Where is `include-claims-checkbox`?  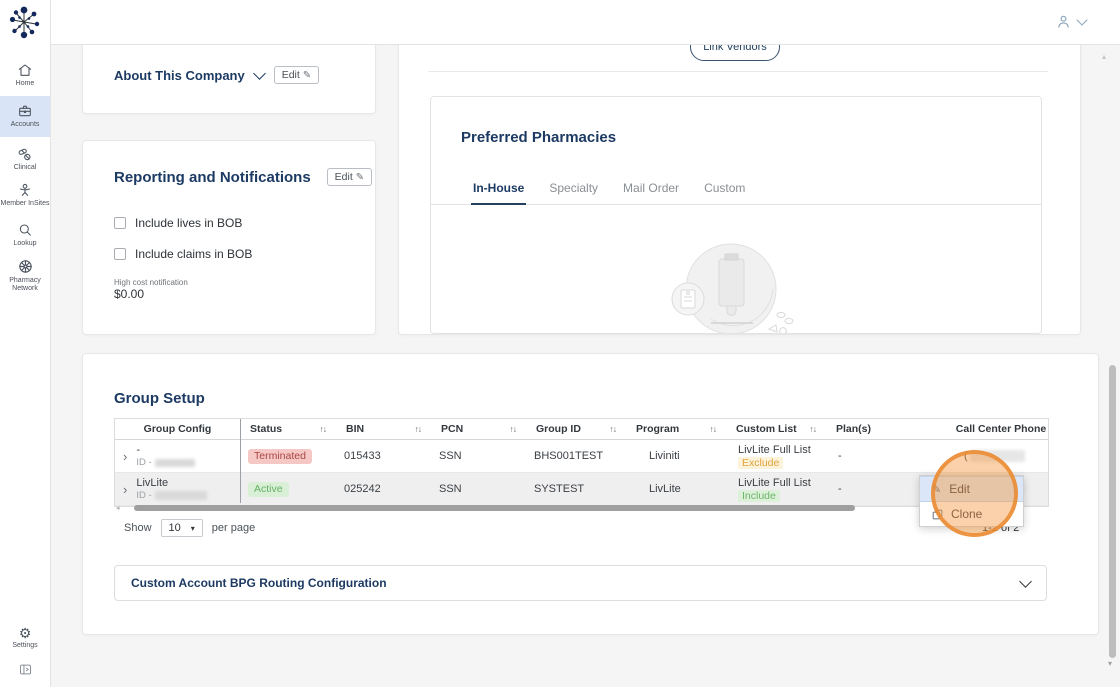 include-claims-checkbox is located at coordinates (120, 254).